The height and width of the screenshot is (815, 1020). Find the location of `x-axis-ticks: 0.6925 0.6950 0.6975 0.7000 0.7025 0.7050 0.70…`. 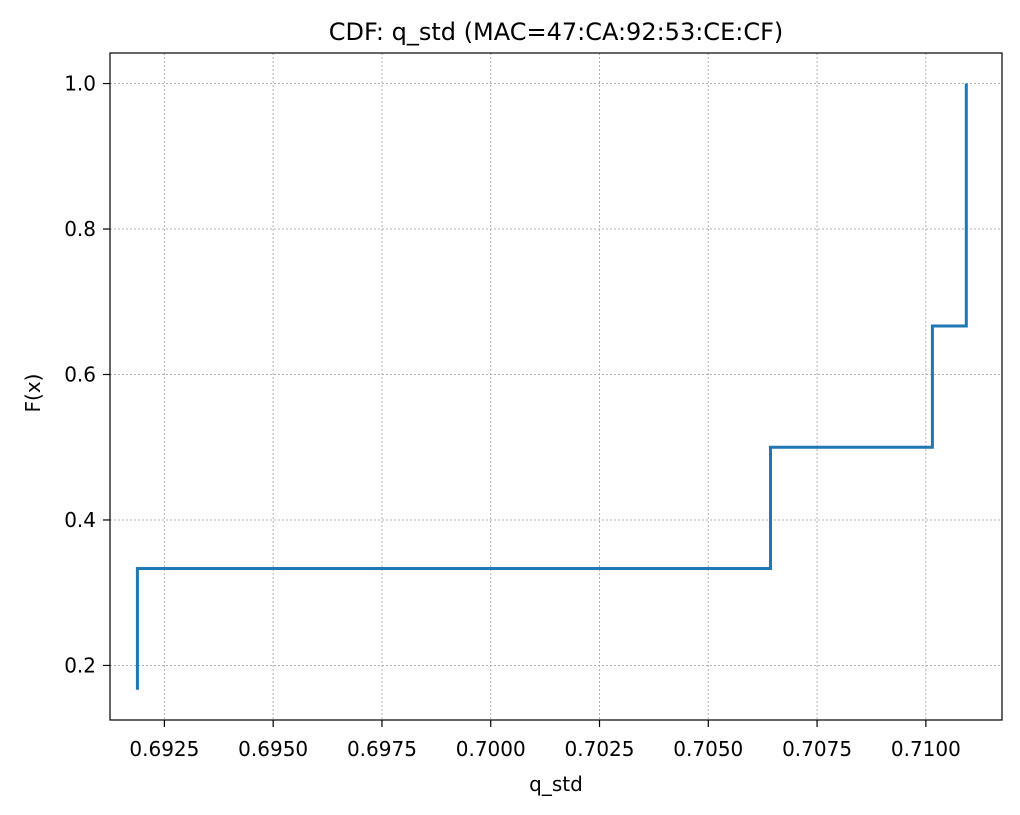

x-axis-ticks: 0.6925 0.6950 0.6975 0.7000 0.7025 0.7050 0.70… is located at coordinates (545, 740).